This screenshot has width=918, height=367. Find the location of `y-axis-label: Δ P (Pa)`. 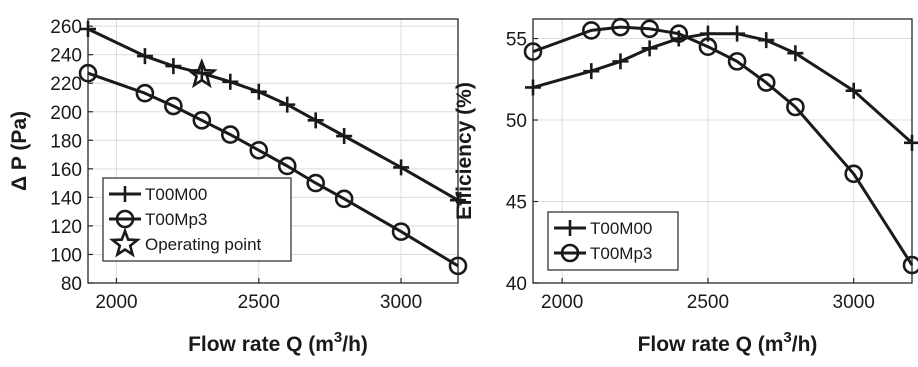

y-axis-label: Δ P (Pa) is located at coordinates (19, 151).